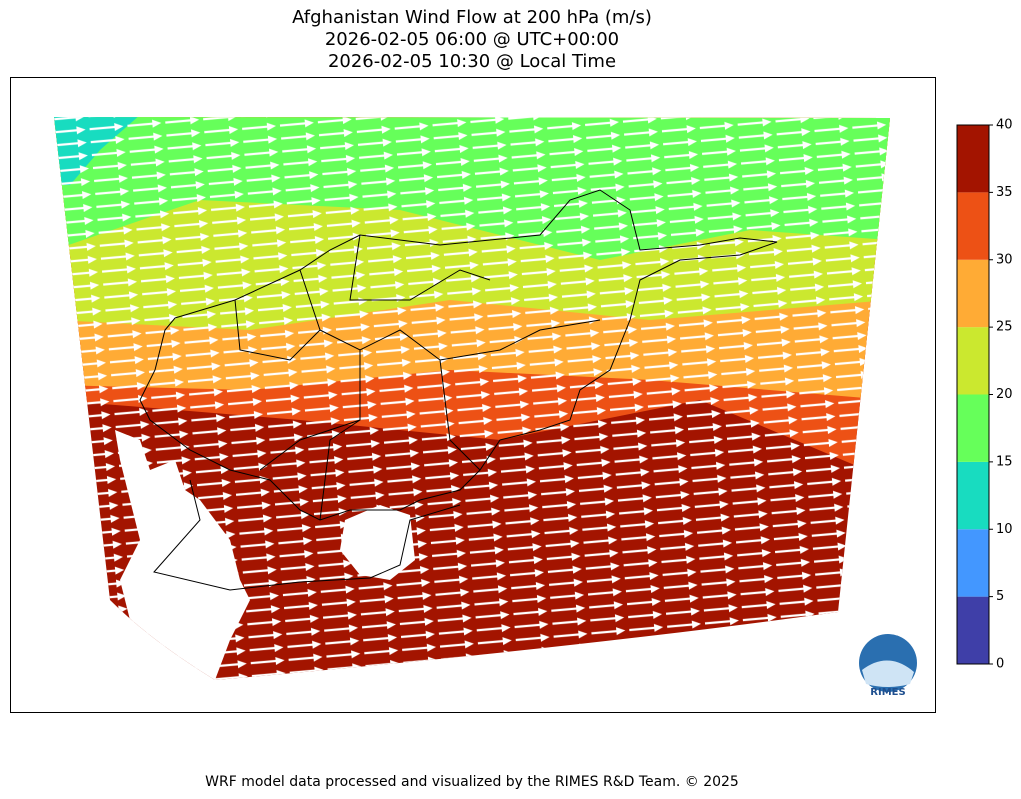 The height and width of the screenshot is (799, 1021). I want to click on colorbar-tick-label: 35, so click(1004, 192).